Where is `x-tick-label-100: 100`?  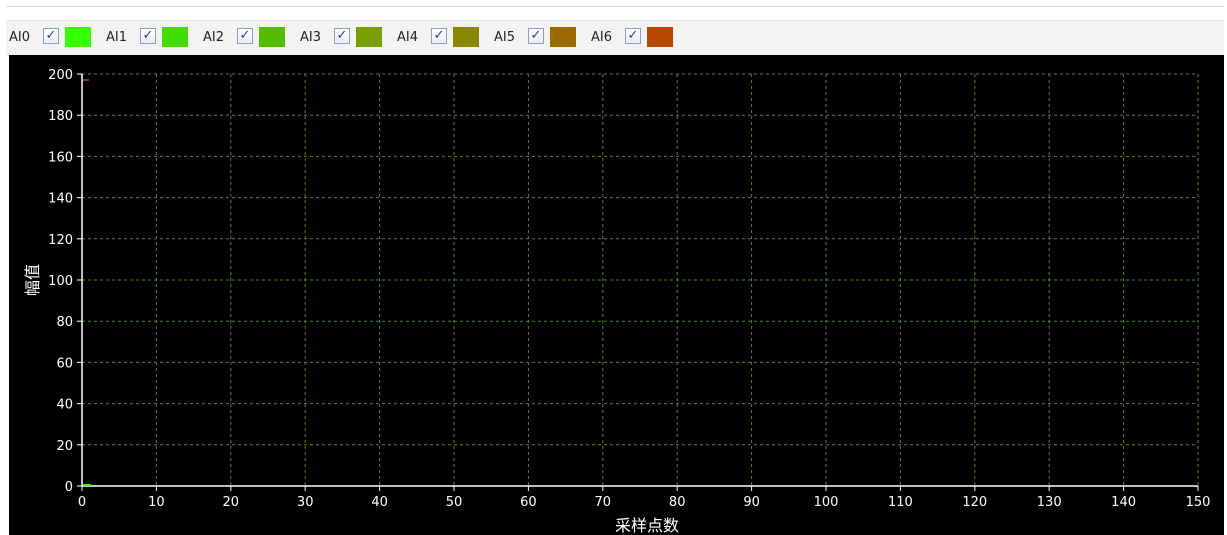 x-tick-label-100: 100 is located at coordinates (826, 502).